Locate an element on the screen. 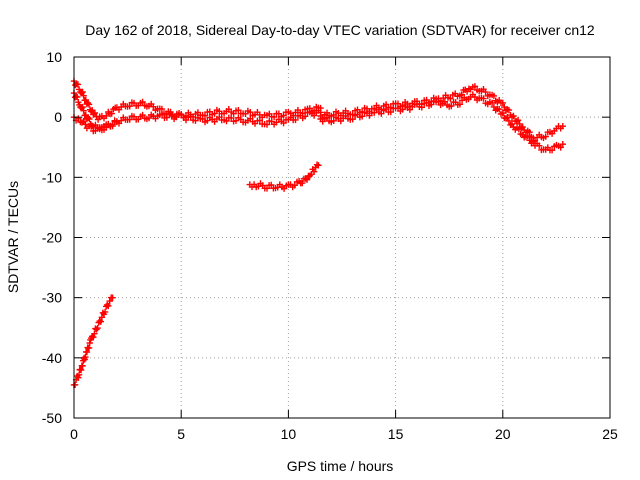  x-tick-label: 15 is located at coordinates (396, 434).